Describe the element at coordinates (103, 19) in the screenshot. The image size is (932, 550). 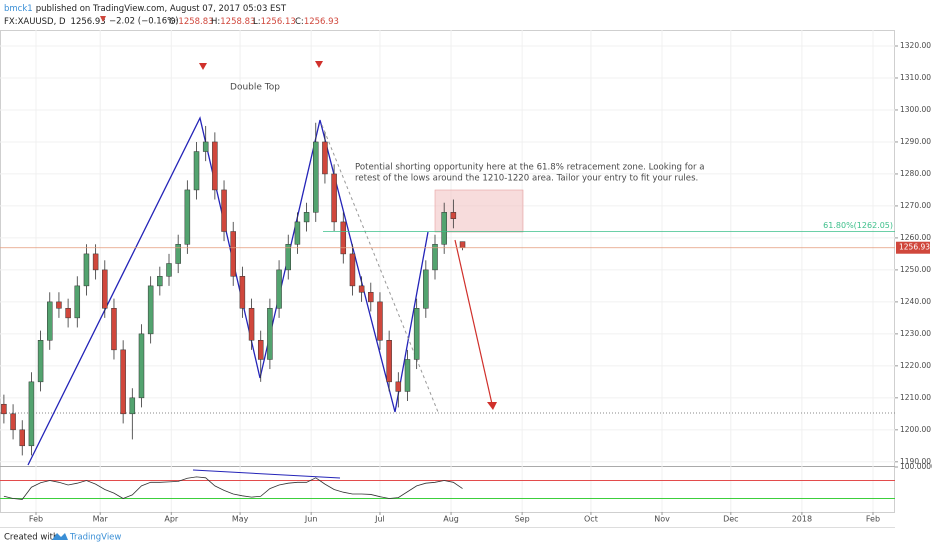
I see `down-triangle` at that location.